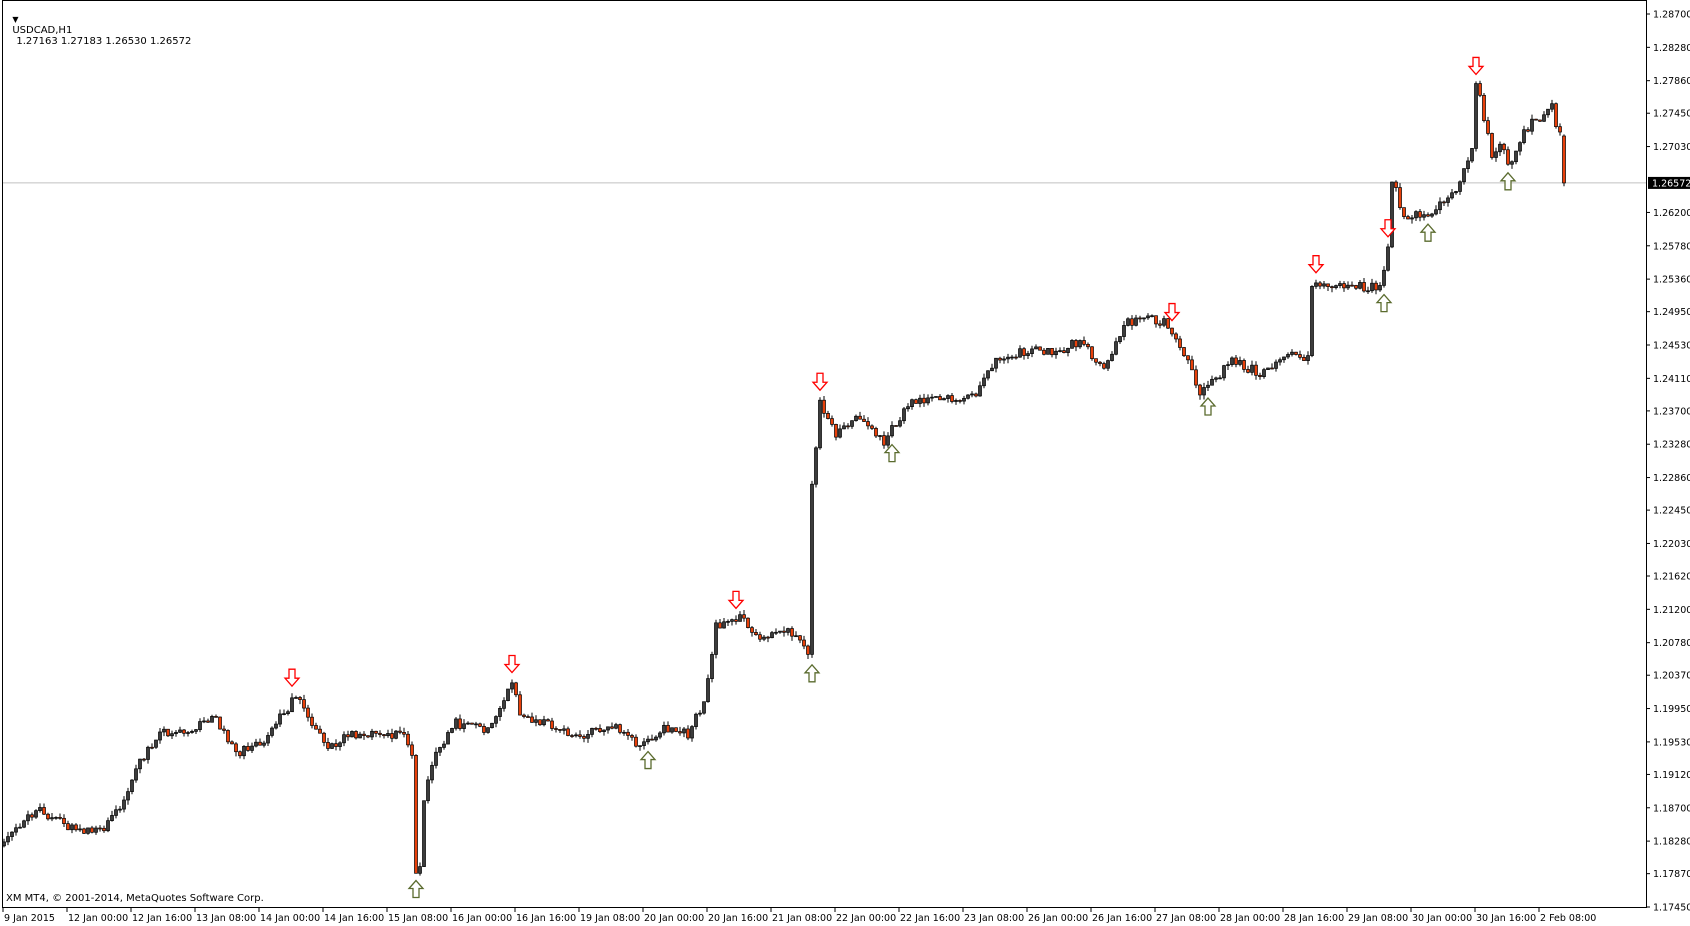 The image size is (1690, 926). Describe the element at coordinates (1671, 742) in the screenshot. I see `y-tick-label: 1.19530` at that location.